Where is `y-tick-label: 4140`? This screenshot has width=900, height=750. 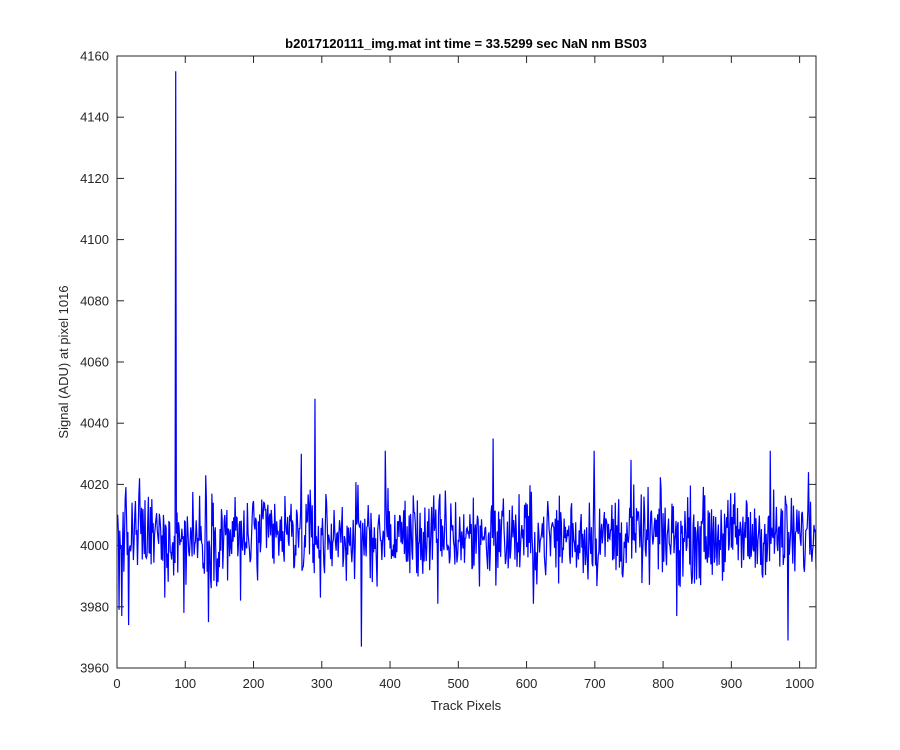 y-tick-label: 4140 is located at coordinates (94, 117).